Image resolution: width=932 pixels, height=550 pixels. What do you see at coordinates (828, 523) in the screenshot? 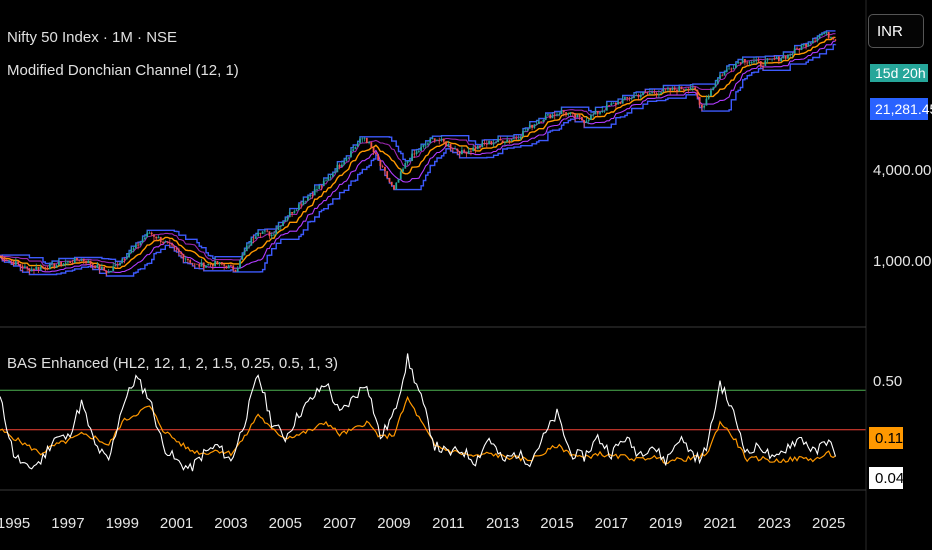
I see `time-axis-label: 2025` at bounding box center [828, 523].